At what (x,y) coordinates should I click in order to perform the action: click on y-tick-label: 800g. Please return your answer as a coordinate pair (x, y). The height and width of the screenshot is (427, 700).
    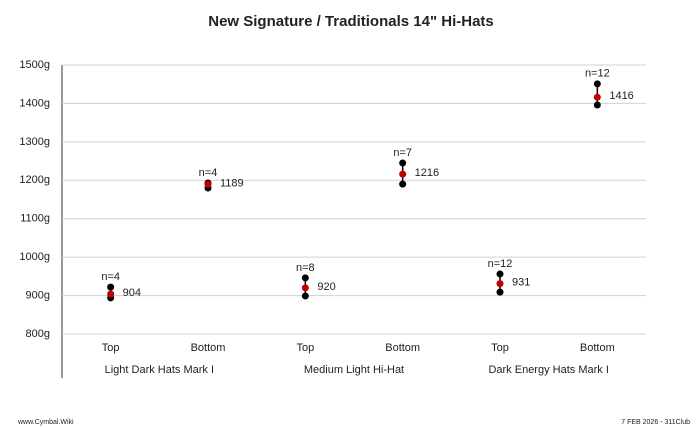
    Looking at the image, I should click on (38, 334).